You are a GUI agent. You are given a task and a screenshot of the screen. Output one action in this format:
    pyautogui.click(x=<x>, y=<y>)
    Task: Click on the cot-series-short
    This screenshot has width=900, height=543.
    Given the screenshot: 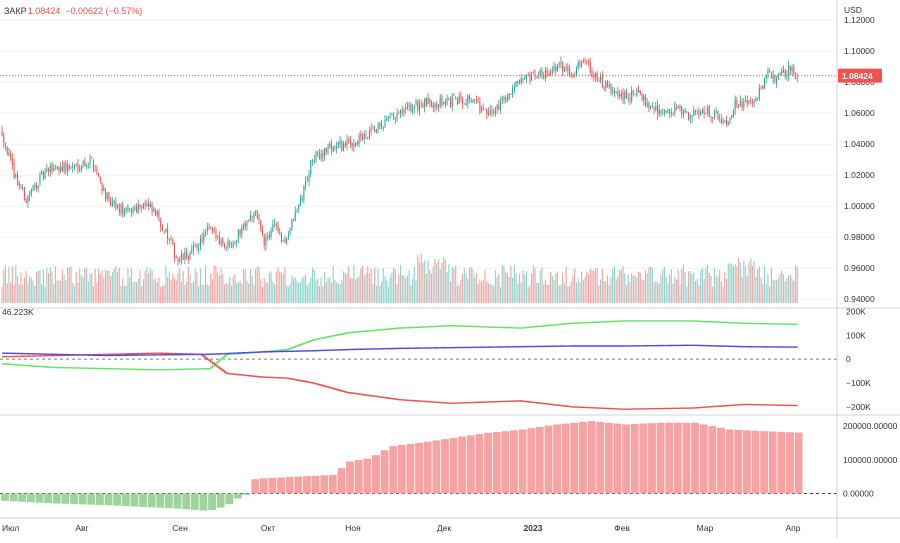 What is the action you would take?
    pyautogui.click(x=400, y=381)
    